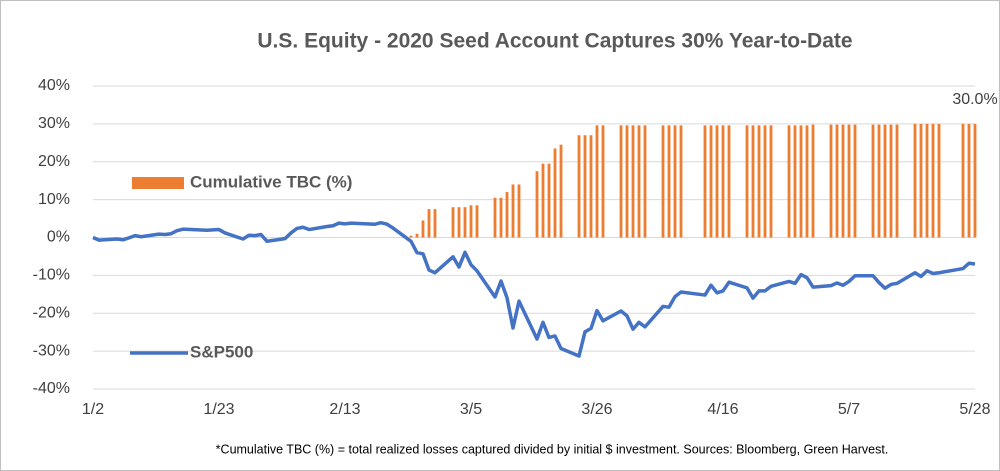 The image size is (1000, 471). What do you see at coordinates (693, 180) in the screenshot?
I see `bars` at bounding box center [693, 180].